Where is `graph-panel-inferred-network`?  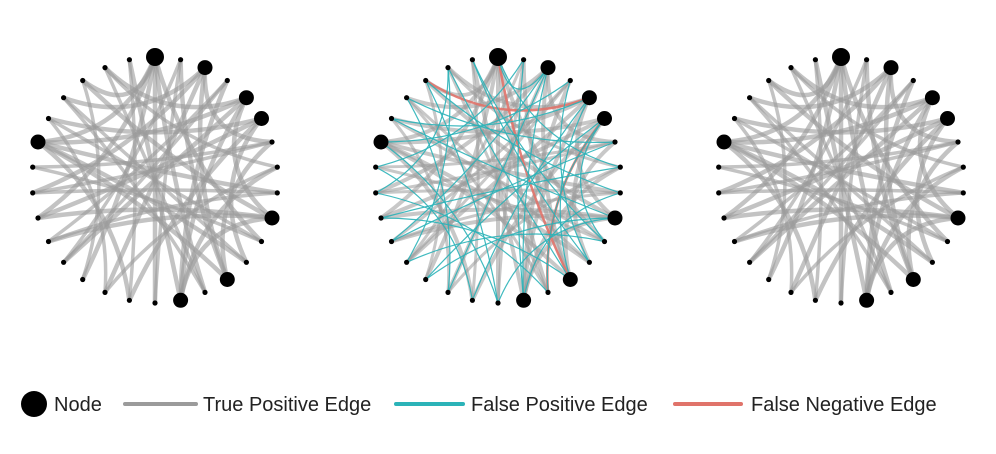 graph-panel-inferred-network is located at coordinates (498, 178).